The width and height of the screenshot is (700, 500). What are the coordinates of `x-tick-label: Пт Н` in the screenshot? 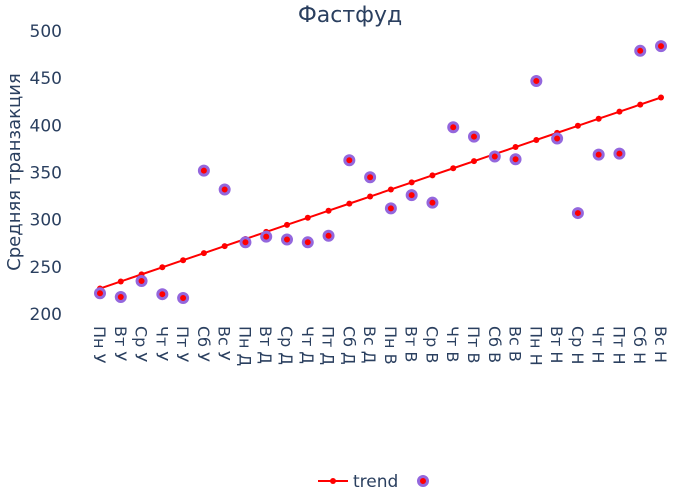 It's located at (618, 345).